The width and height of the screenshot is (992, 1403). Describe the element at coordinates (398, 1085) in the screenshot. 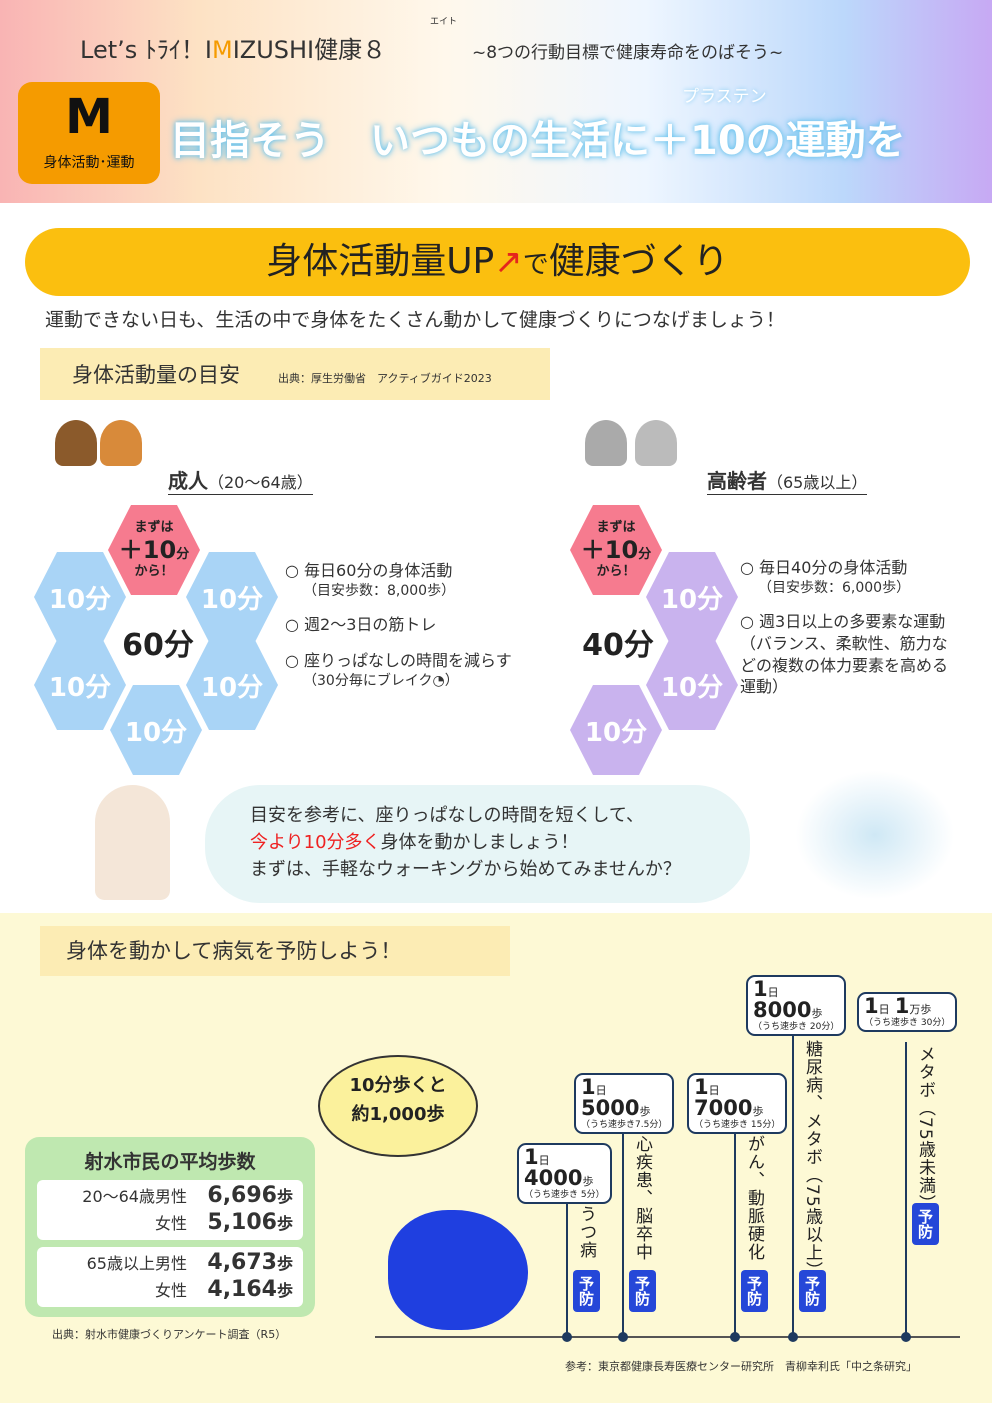

I see `speech-line1: 10分歩くと` at that location.